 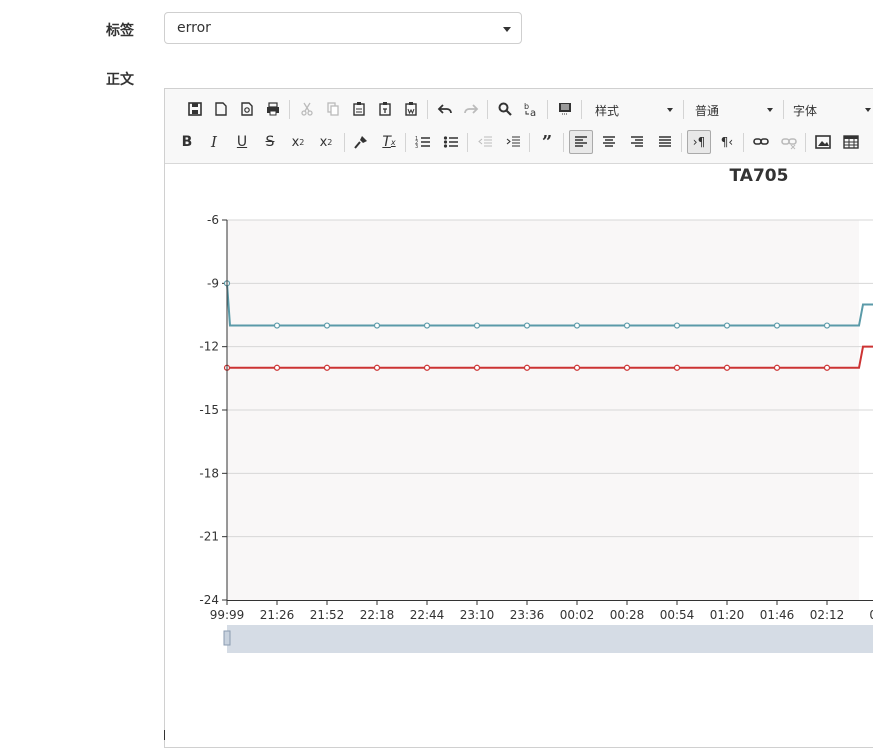 I want to click on x-tick-label: 99:99, so click(x=227, y=615).